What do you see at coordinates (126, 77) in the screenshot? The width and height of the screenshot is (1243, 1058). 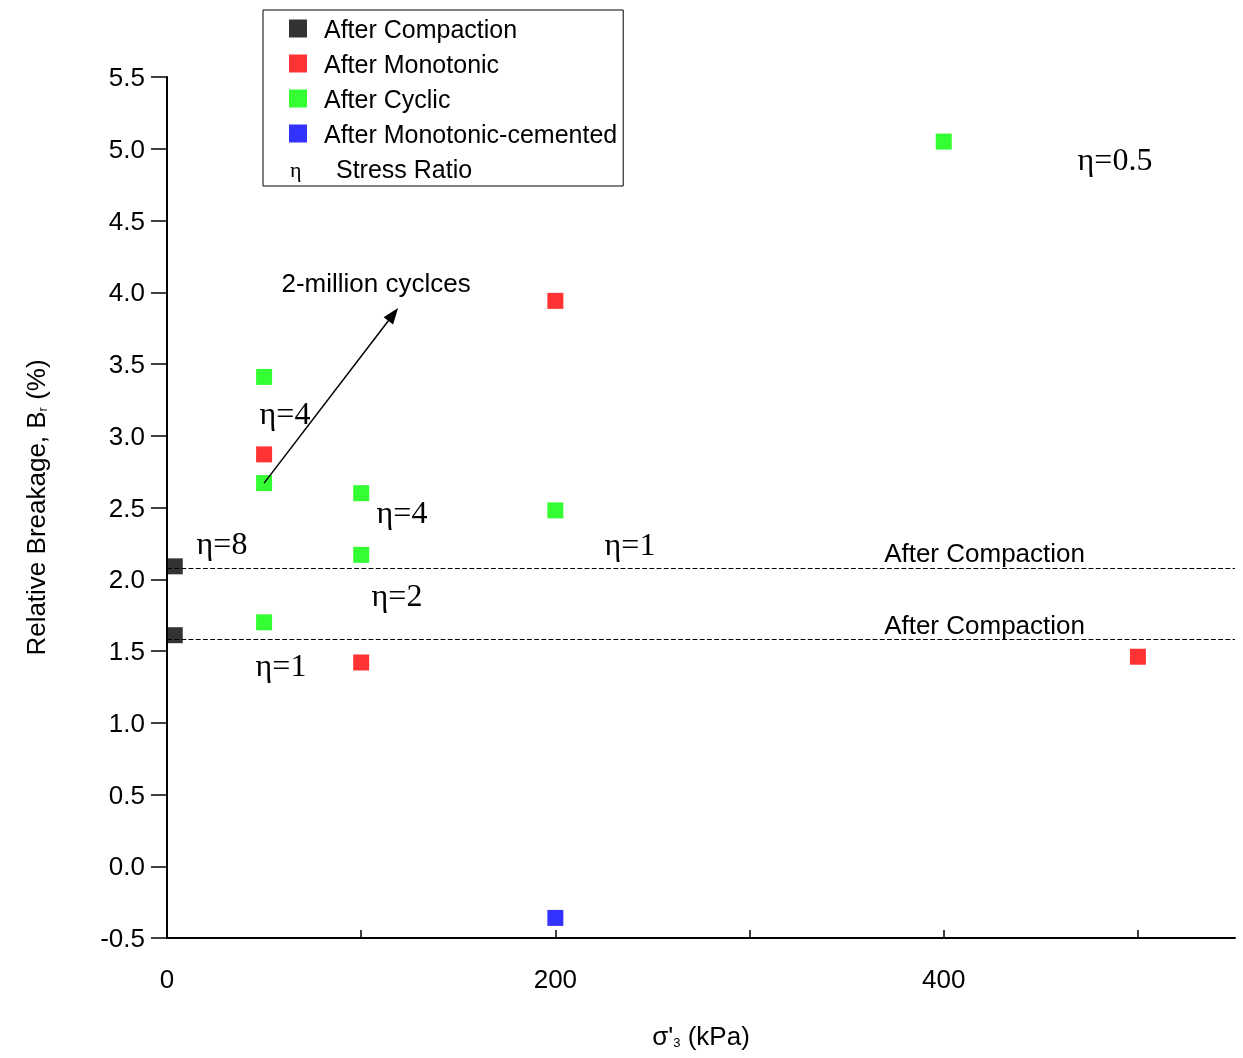 I see `y-tick-label: 5.5` at bounding box center [126, 77].